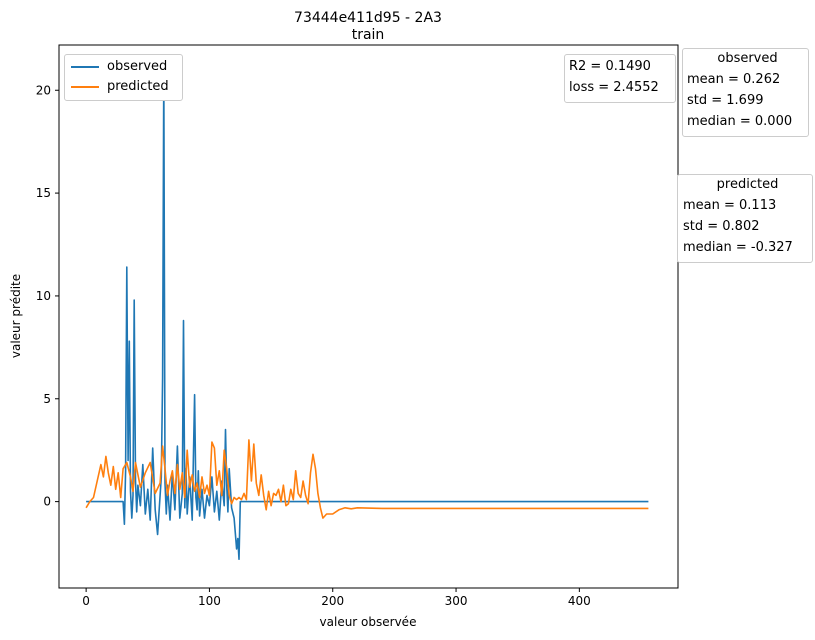 This screenshot has width=815, height=640. I want to click on metric-r2: R2 = 0.1490, so click(610, 66).